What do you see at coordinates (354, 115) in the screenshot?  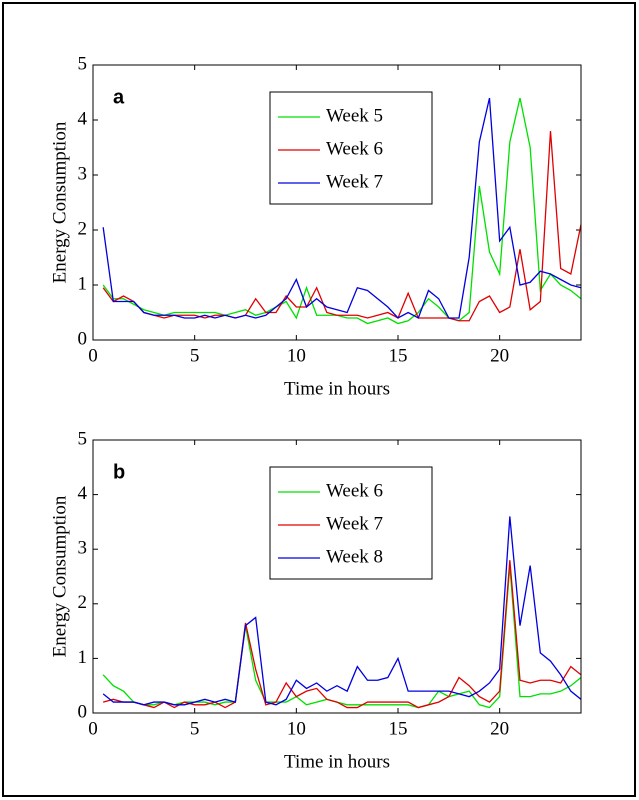 I see `legend-label: Week 5` at bounding box center [354, 115].